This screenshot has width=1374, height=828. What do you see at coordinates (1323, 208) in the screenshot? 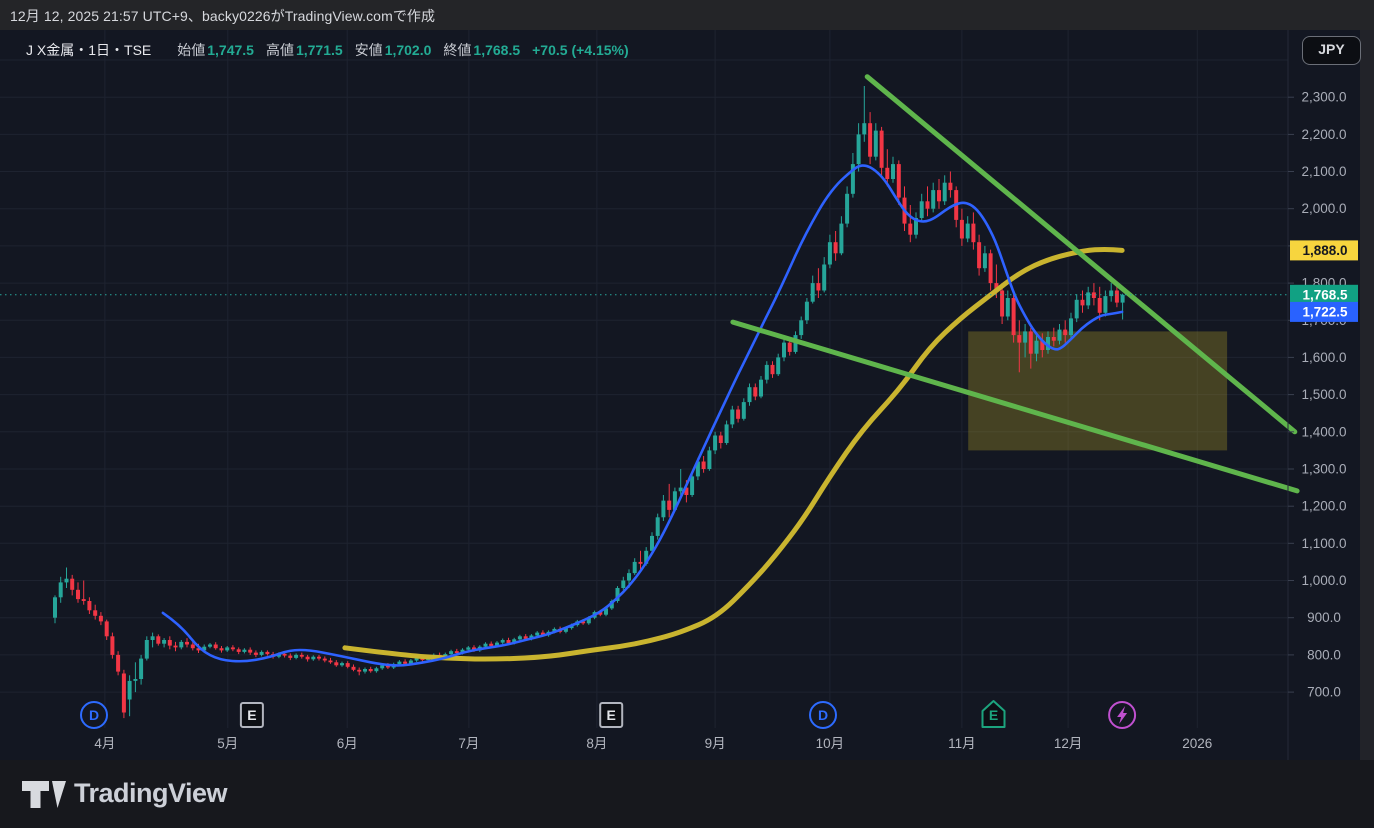
I see `price-axis-label: 2,000.0` at bounding box center [1323, 208].